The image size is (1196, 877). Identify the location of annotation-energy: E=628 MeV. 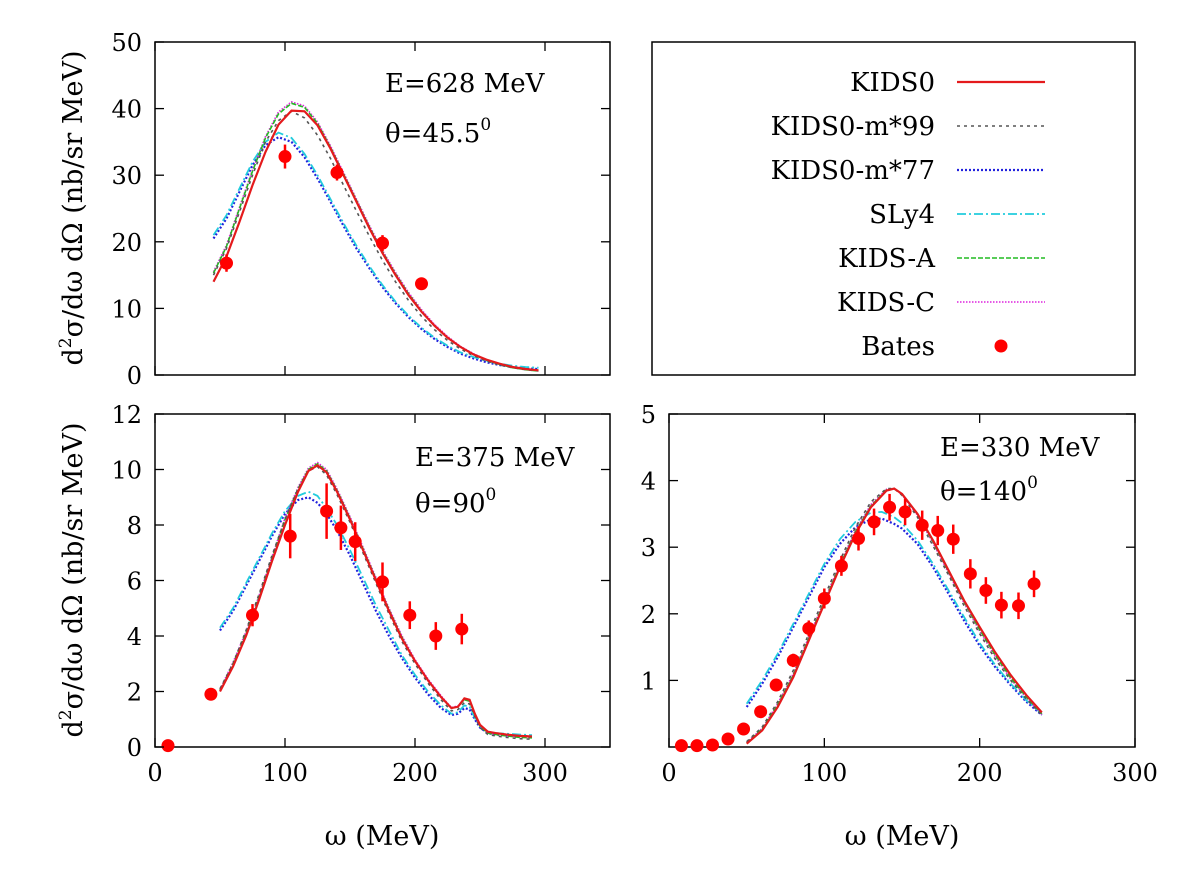
(465, 84).